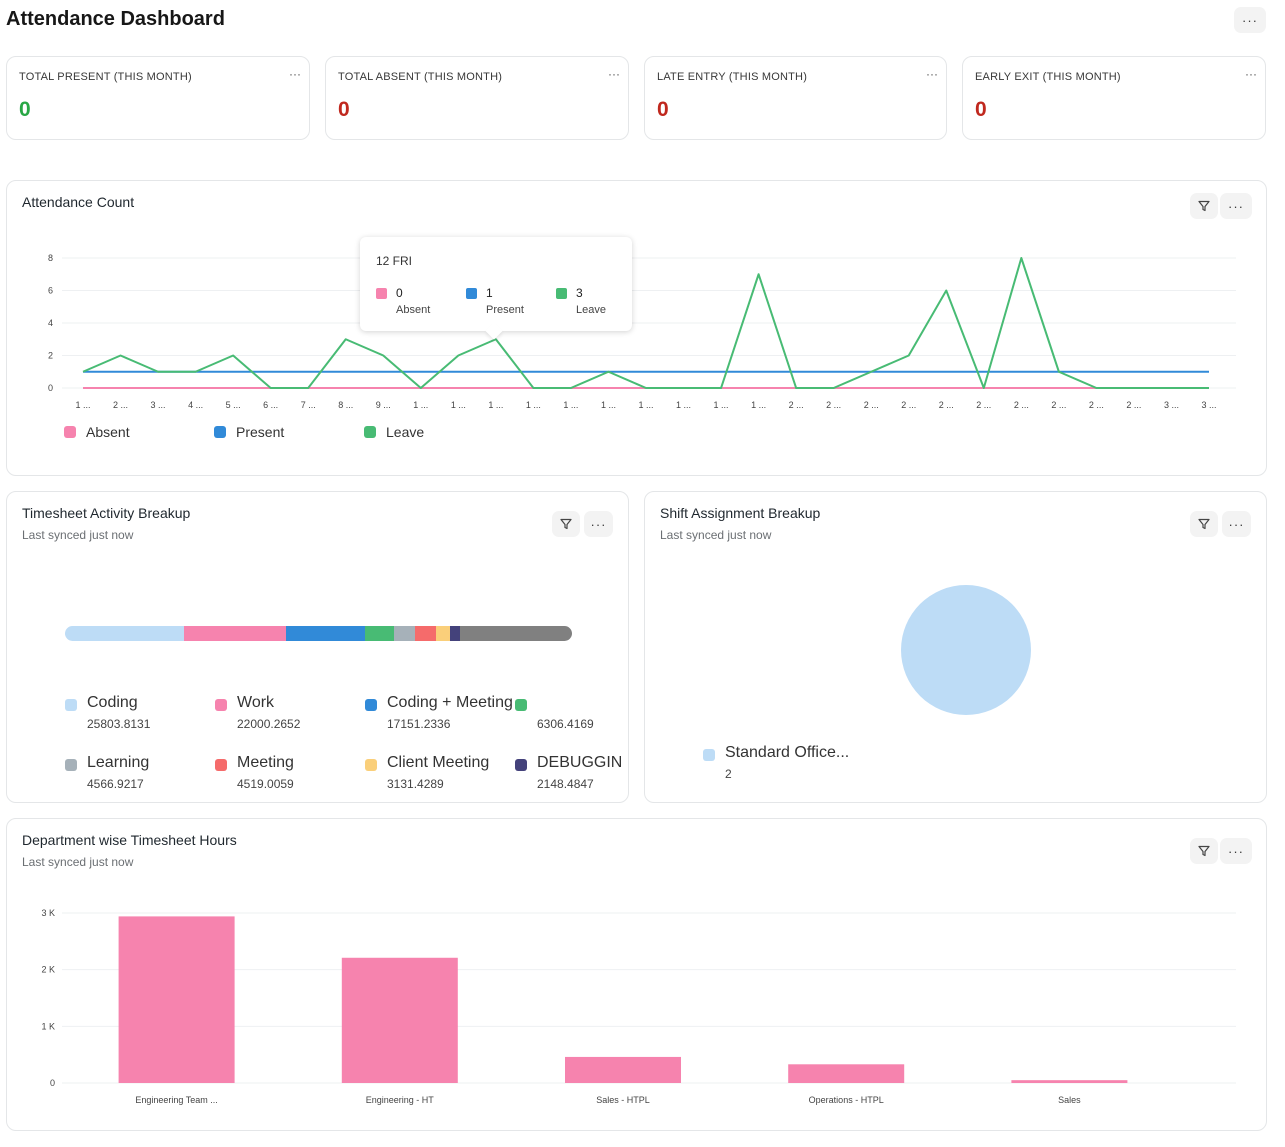 This screenshot has width=1285, height=1147. What do you see at coordinates (496, 284) in the screenshot?
I see `chart-tooltip: 12 FRI 0 Absent 1 Present 3 Leave` at bounding box center [496, 284].